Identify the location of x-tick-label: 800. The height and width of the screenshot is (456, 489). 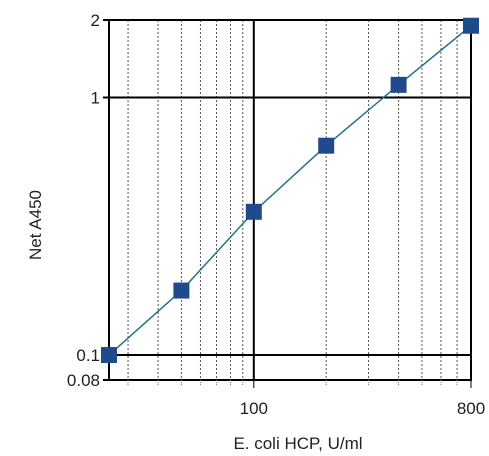
(471, 408).